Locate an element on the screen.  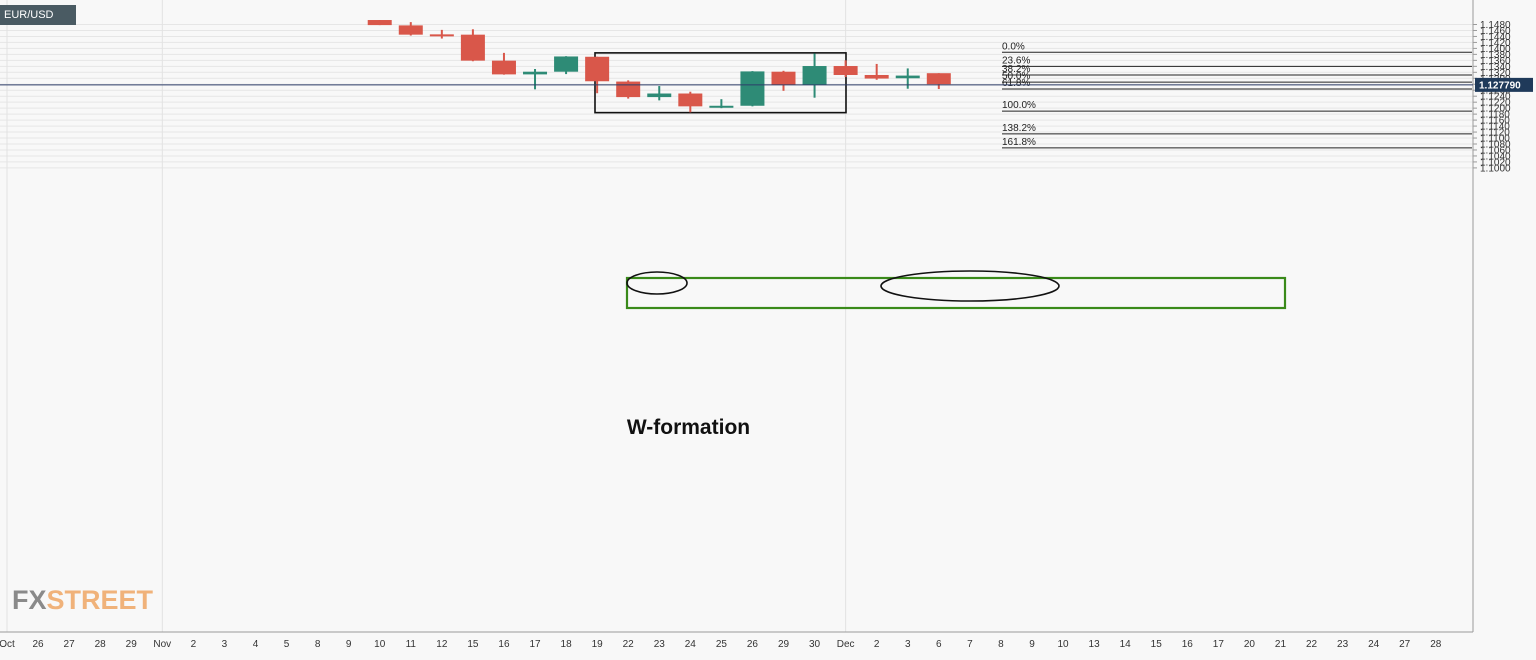
x-tick-label: 14 is located at coordinates (1126, 644).